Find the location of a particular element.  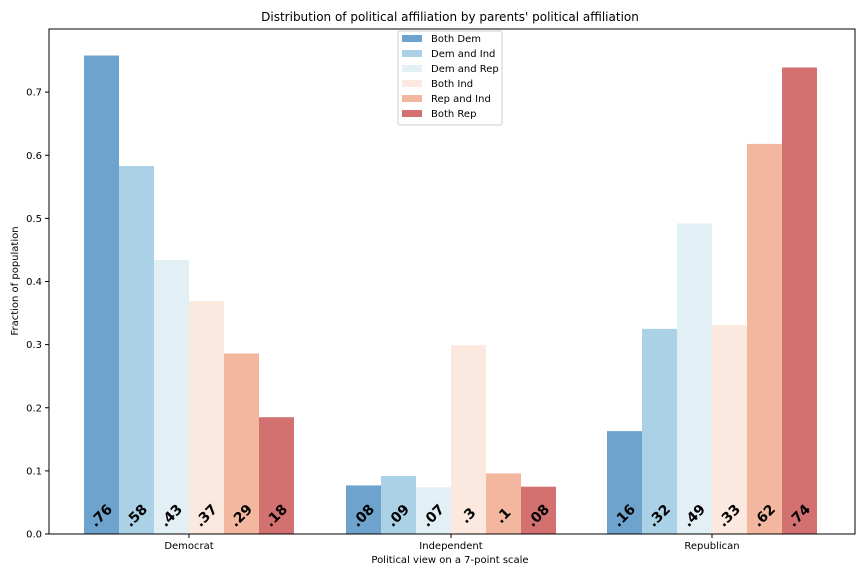

legend-label-4: Rep and Ind is located at coordinates (461, 99).